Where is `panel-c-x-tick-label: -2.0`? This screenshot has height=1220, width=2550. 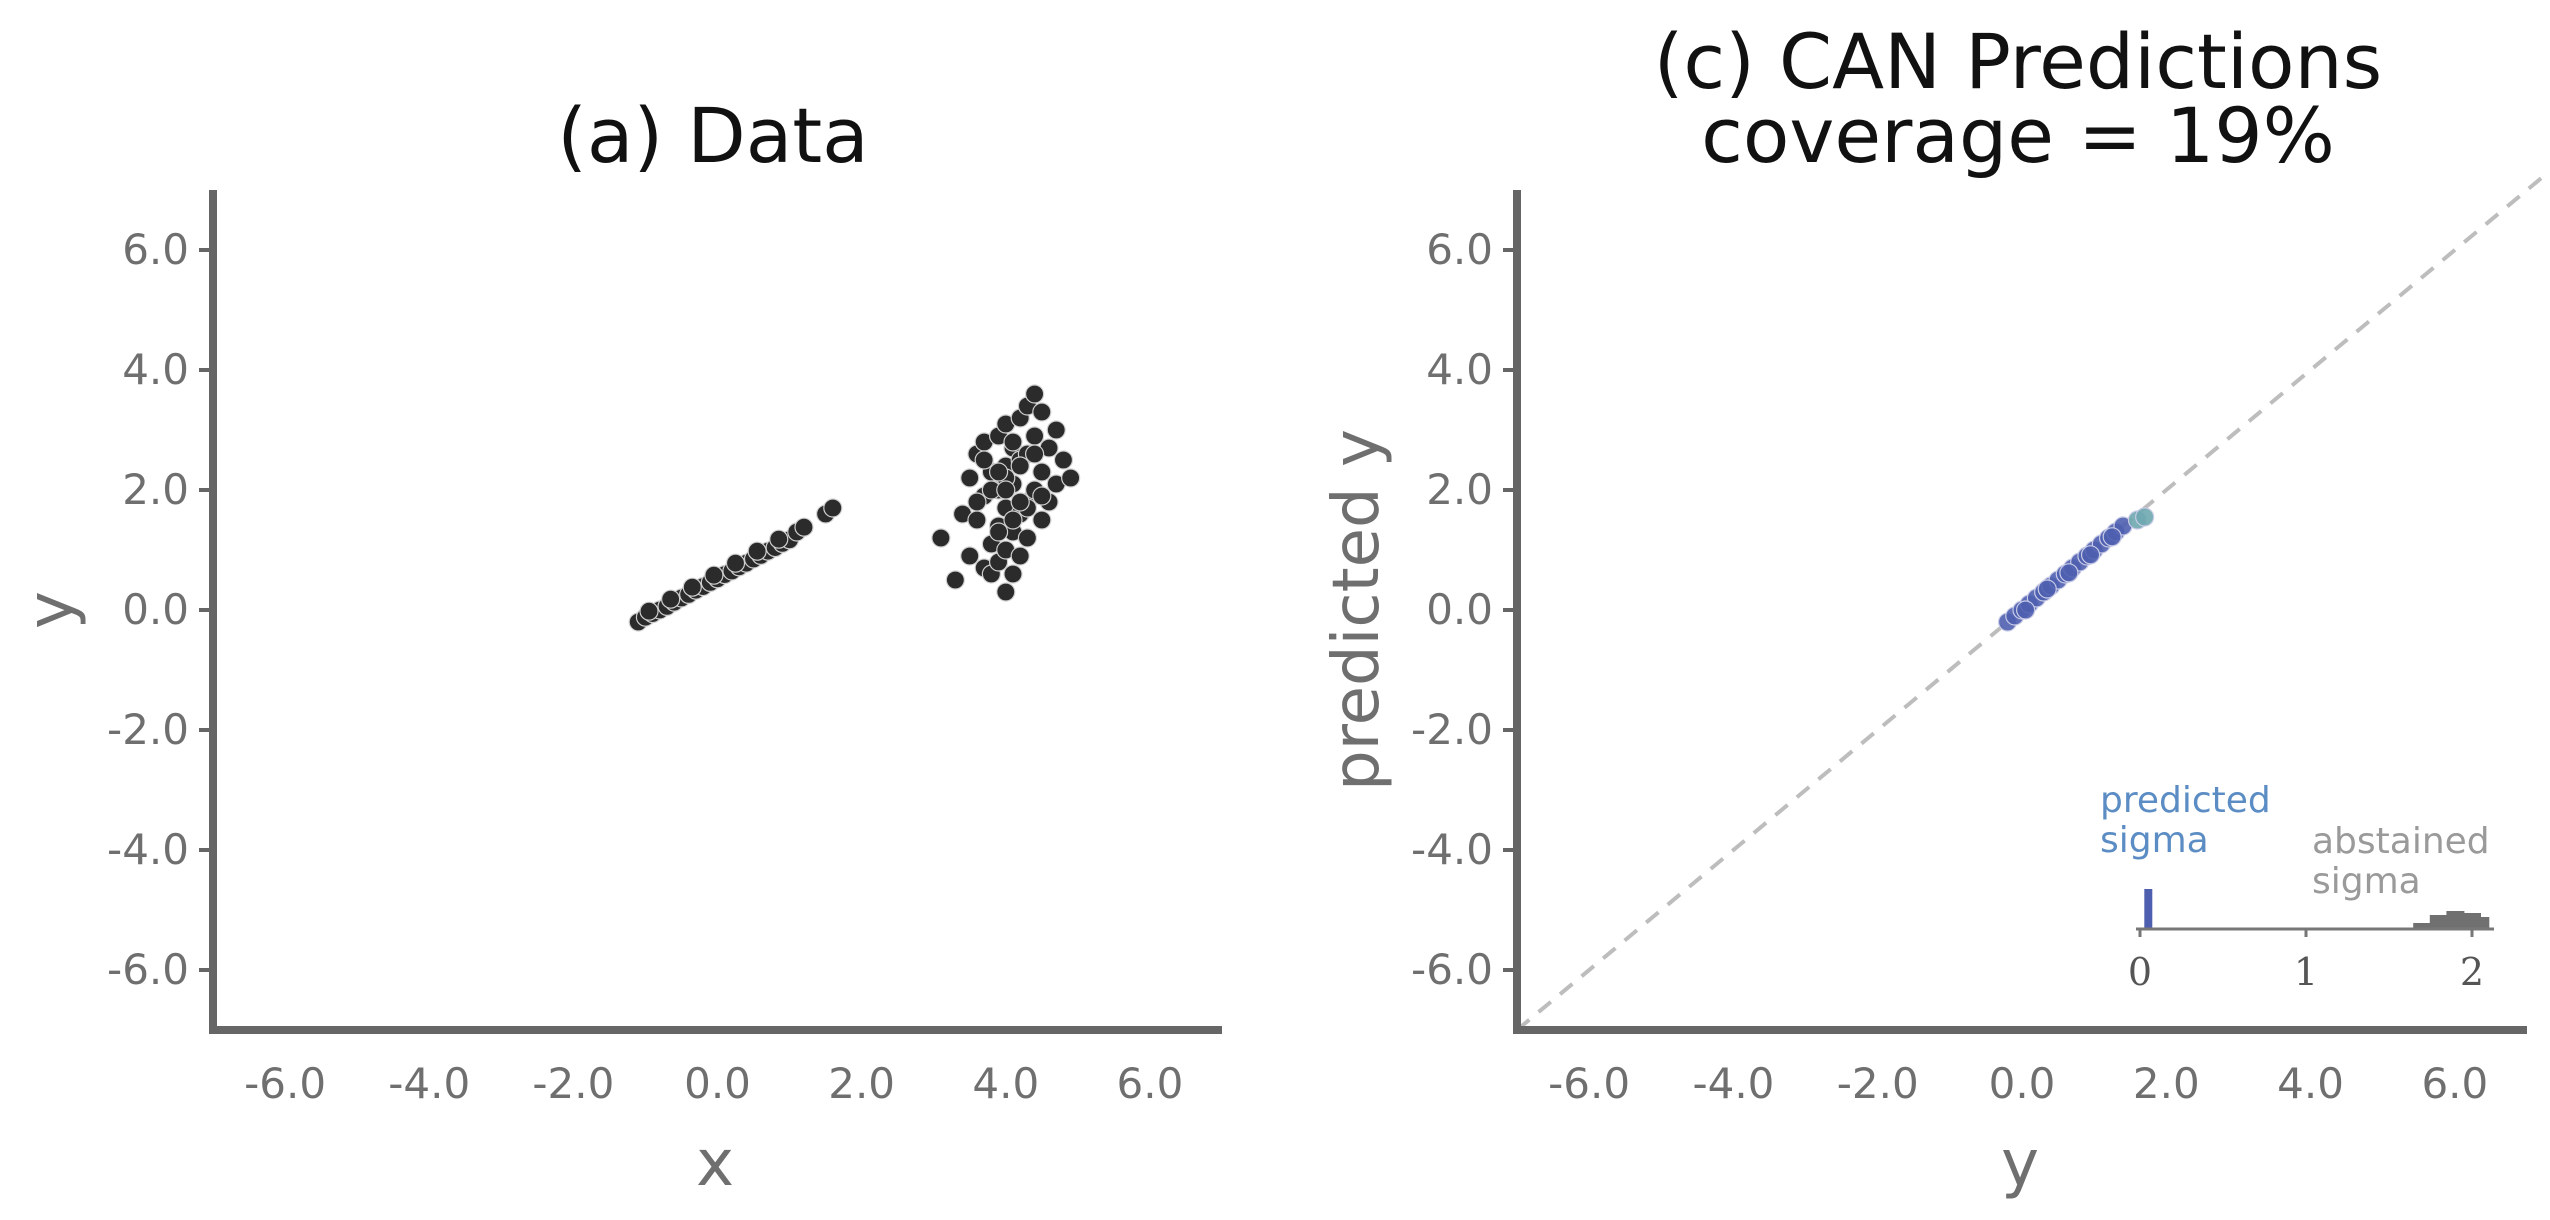
panel-c-x-tick-label: -2.0 is located at coordinates (1878, 1083).